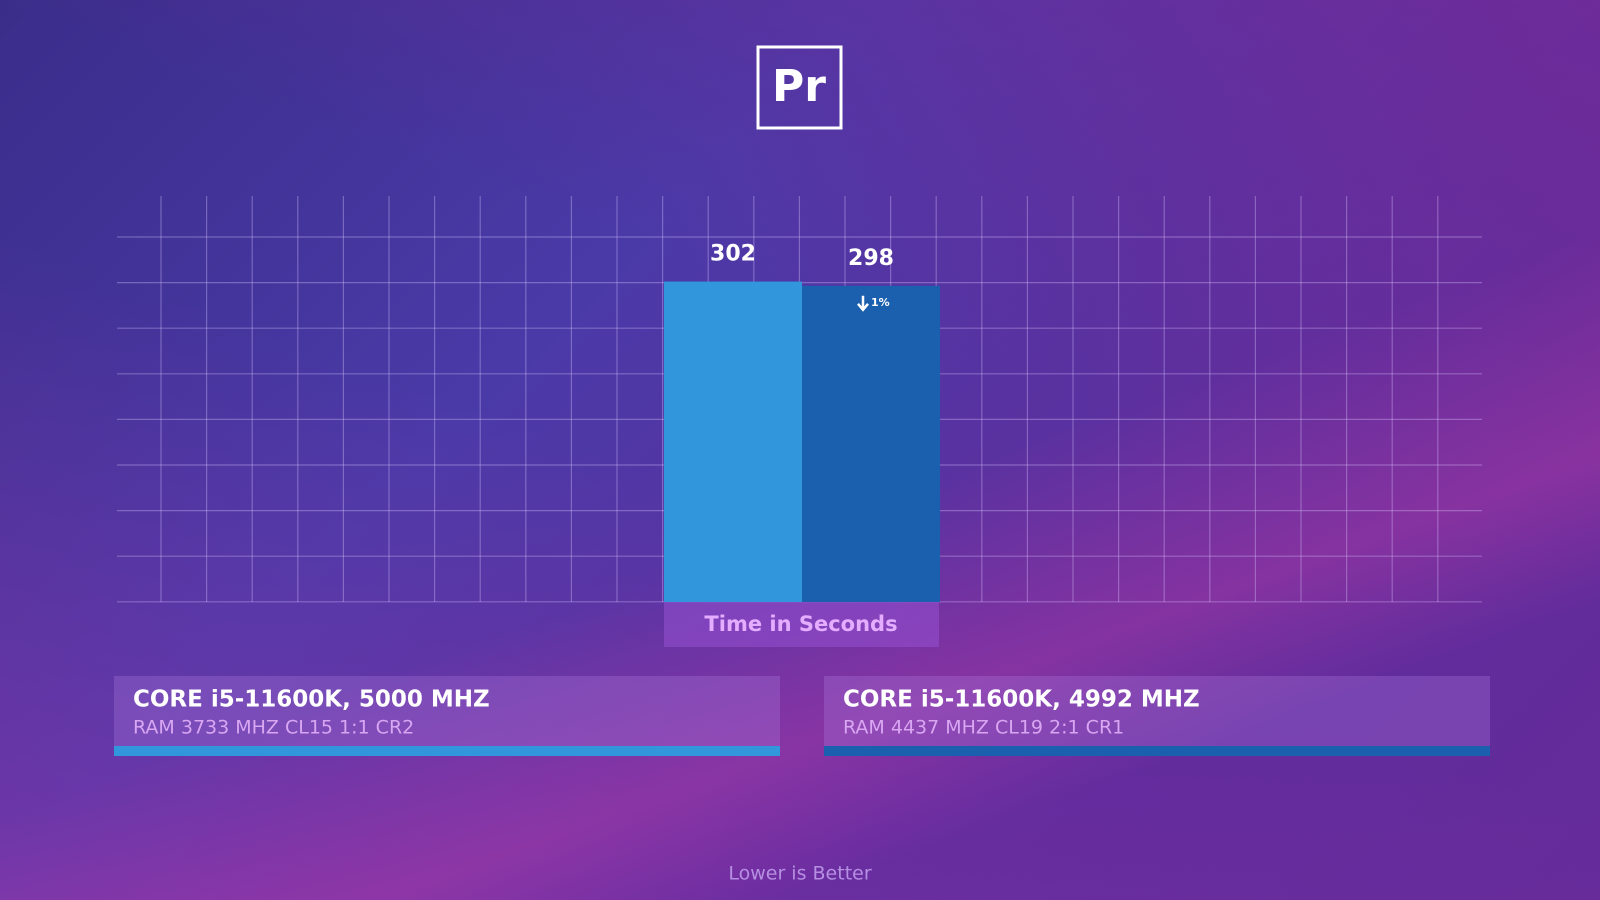 This screenshot has height=900, width=1600. I want to click on bars: 302 298 1%, so click(802, 422).